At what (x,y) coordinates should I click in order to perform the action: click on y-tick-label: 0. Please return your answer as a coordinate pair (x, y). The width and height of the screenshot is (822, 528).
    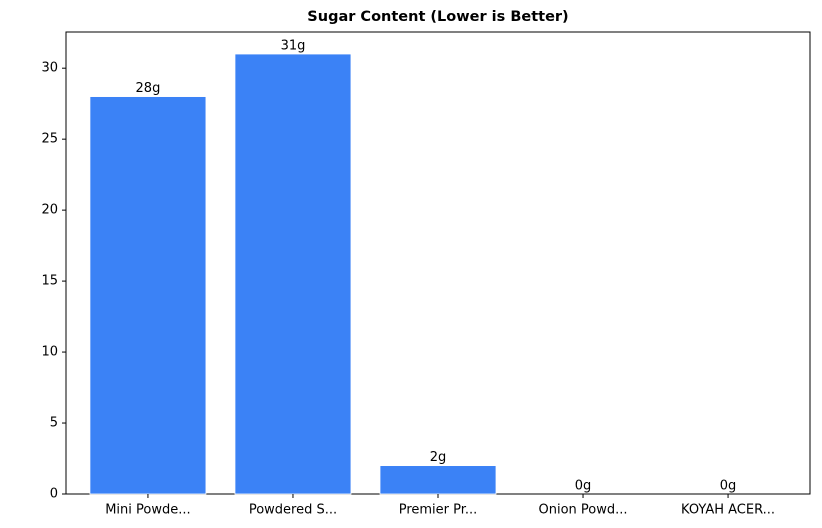
    Looking at the image, I should click on (54, 494).